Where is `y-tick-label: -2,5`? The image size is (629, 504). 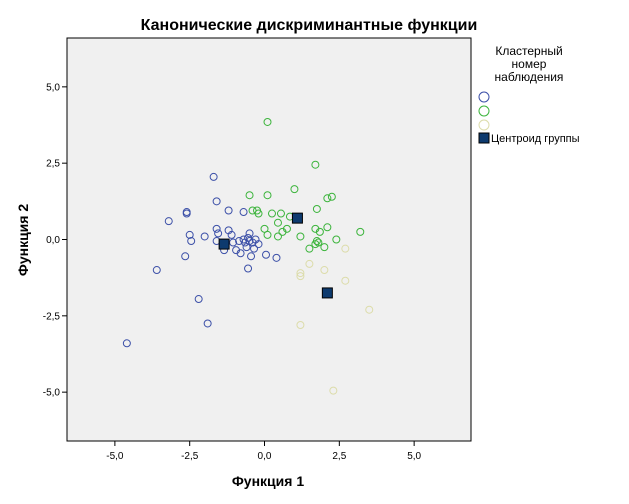 y-tick-label: -2,5 is located at coordinates (52, 316).